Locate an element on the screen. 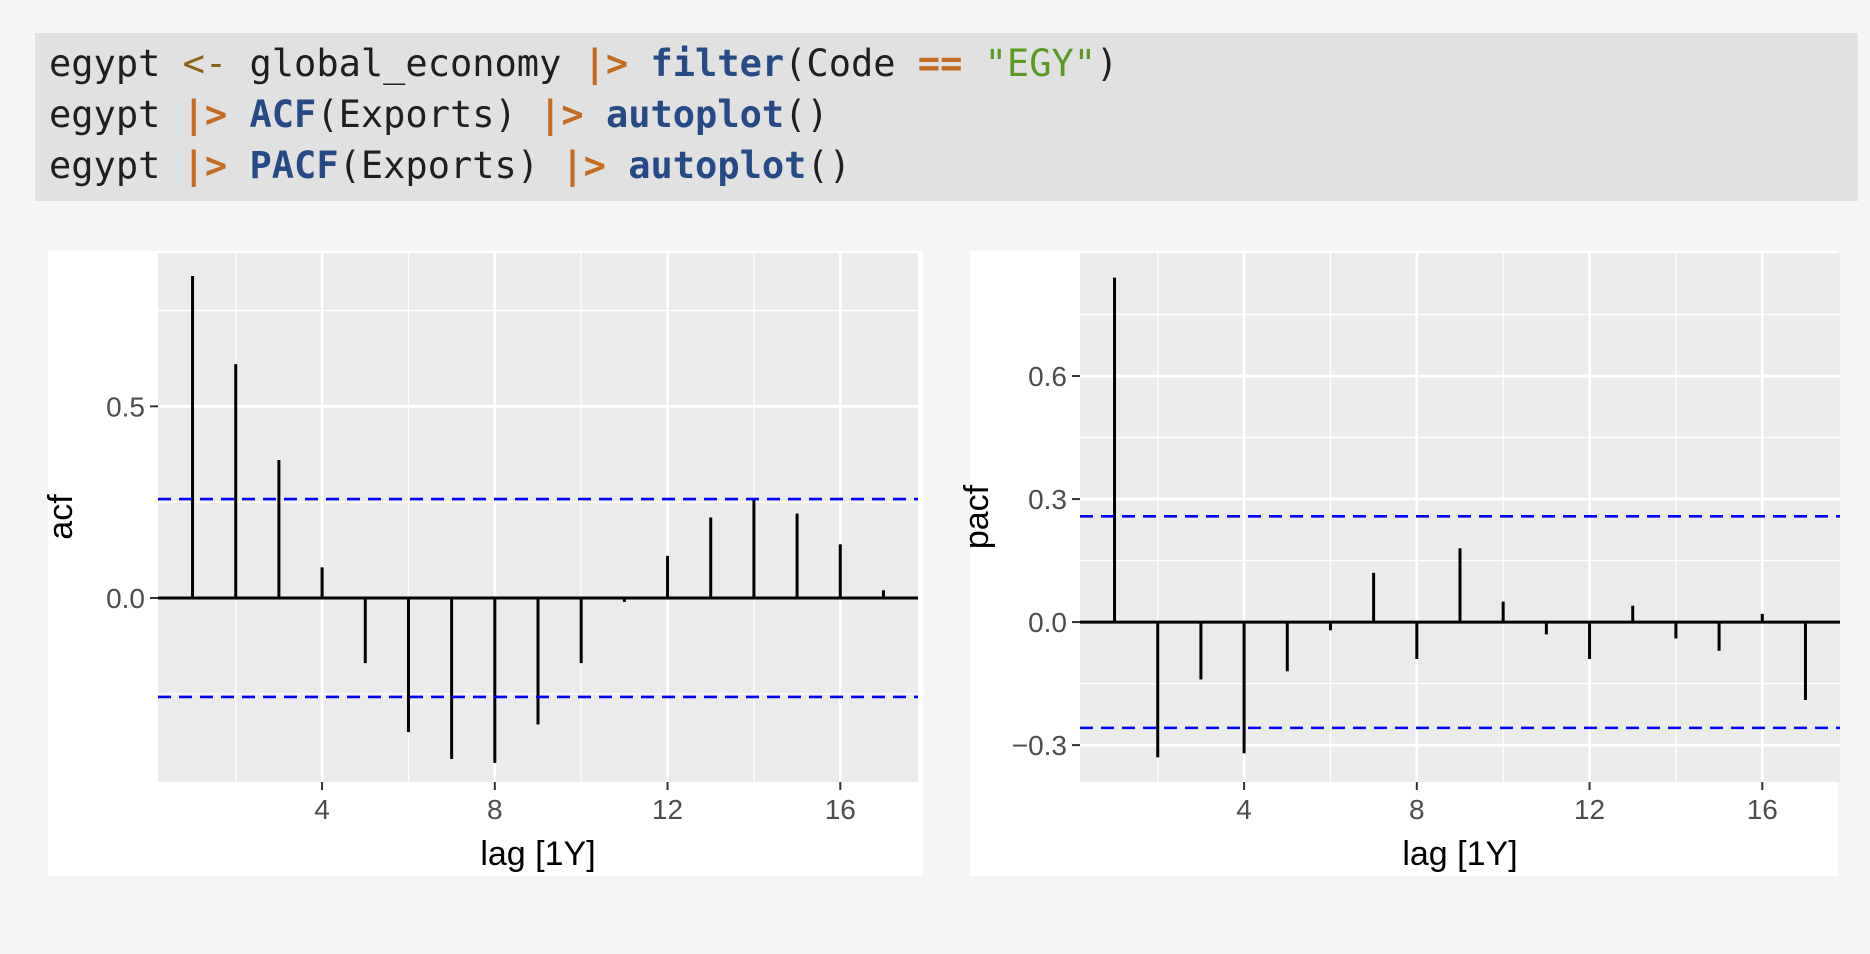 This screenshot has height=954, width=1870. code-token: ACF is located at coordinates (283, 114).